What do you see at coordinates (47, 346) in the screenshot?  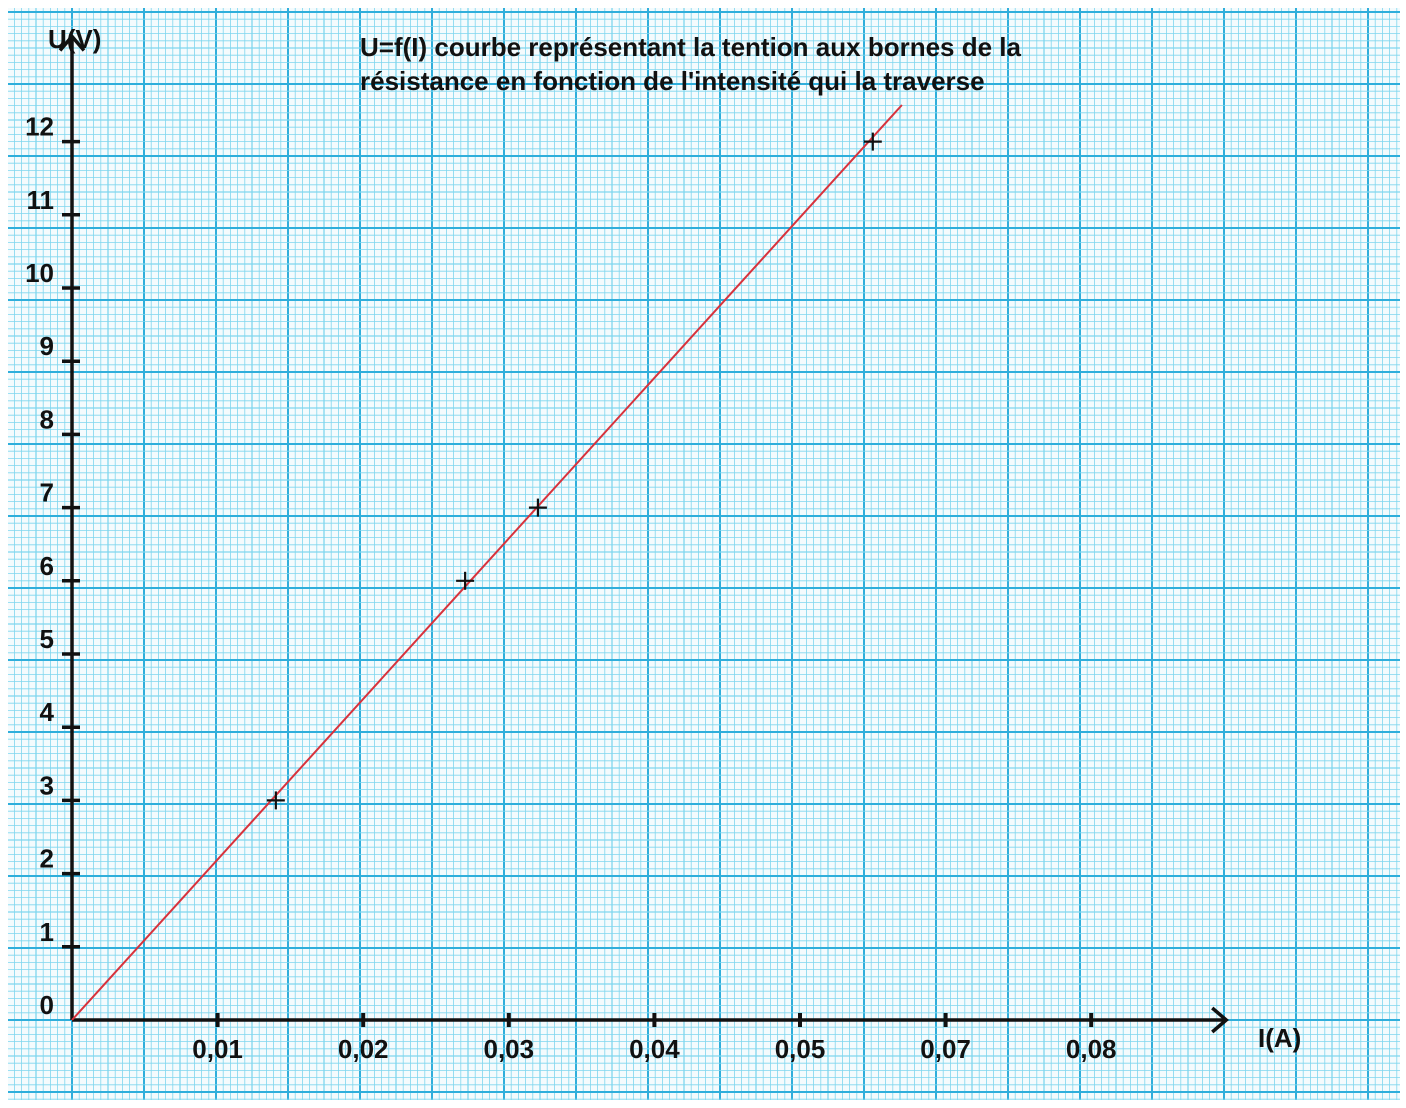 I see `y-tick-label: 9` at bounding box center [47, 346].